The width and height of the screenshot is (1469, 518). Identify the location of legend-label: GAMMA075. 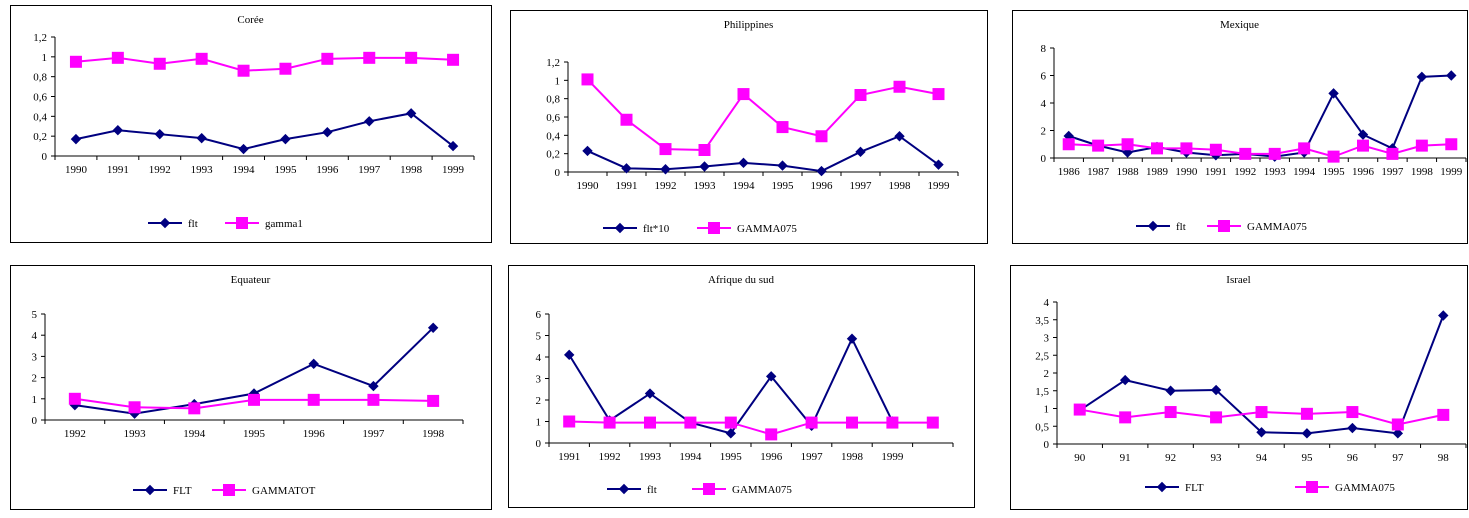
(1277, 227).